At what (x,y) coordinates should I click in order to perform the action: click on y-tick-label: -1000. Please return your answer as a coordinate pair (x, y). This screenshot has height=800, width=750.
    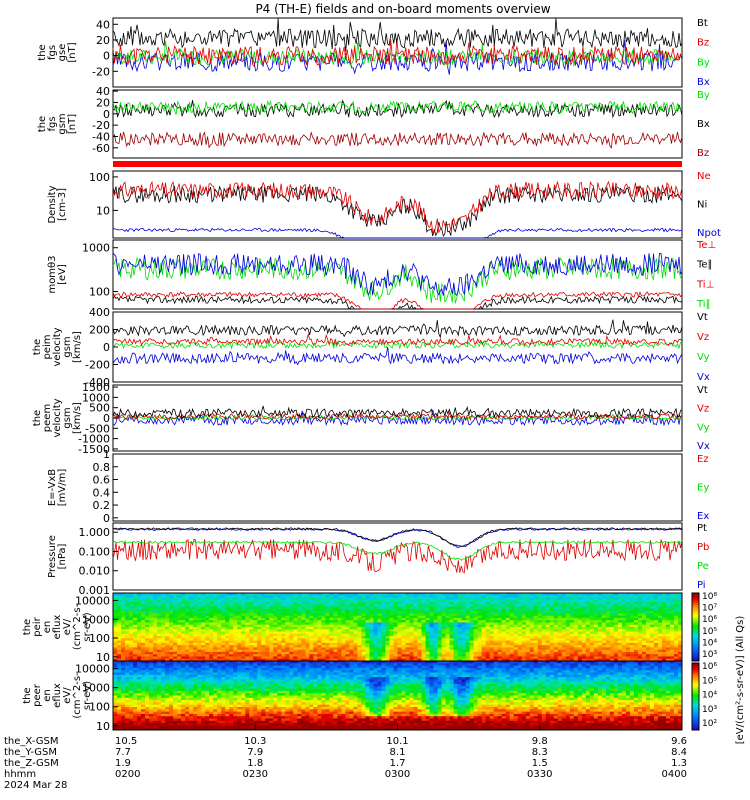
    Looking at the image, I should click on (94, 439).